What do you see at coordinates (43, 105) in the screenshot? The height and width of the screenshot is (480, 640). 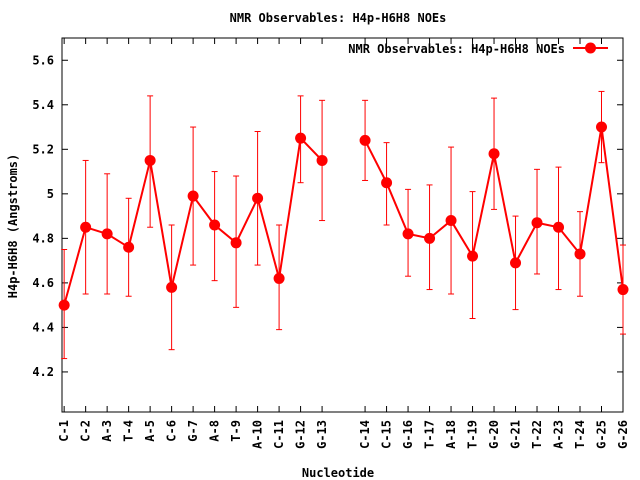 I see `y-tick-label: 5.4` at bounding box center [43, 105].